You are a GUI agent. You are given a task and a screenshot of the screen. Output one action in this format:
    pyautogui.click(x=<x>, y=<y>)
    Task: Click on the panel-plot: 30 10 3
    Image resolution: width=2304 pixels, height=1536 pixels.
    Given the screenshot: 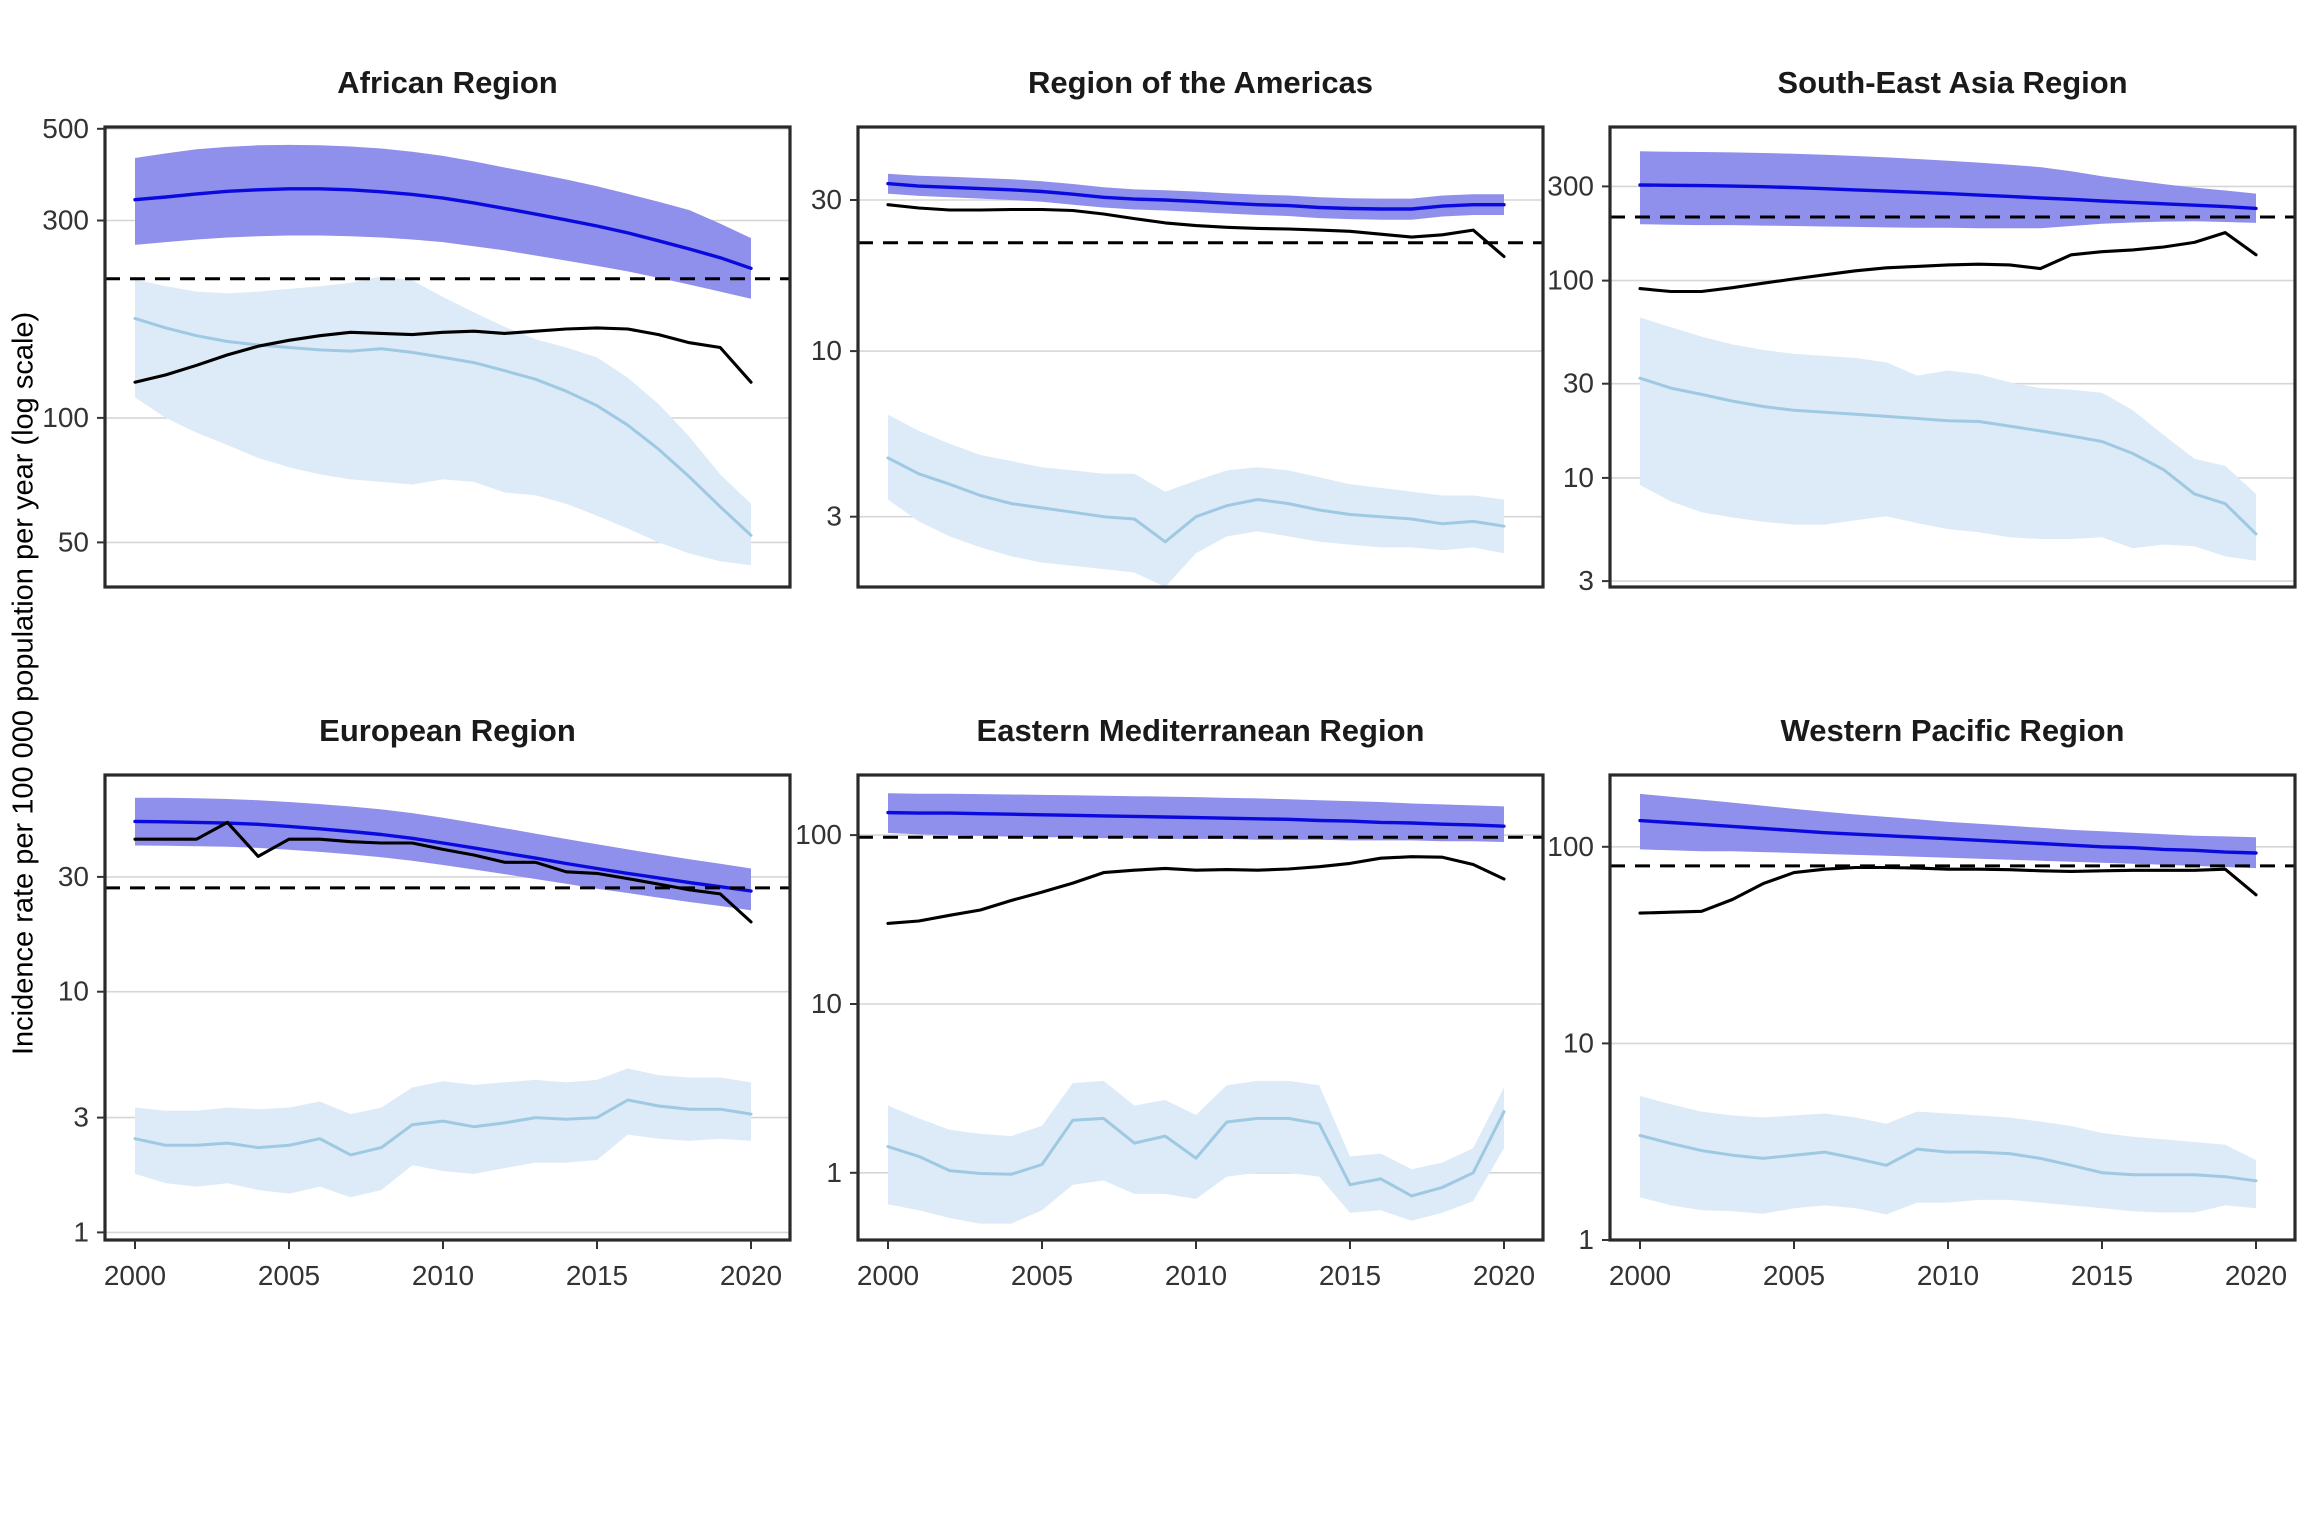 What is the action you would take?
    pyautogui.click(x=1178, y=357)
    